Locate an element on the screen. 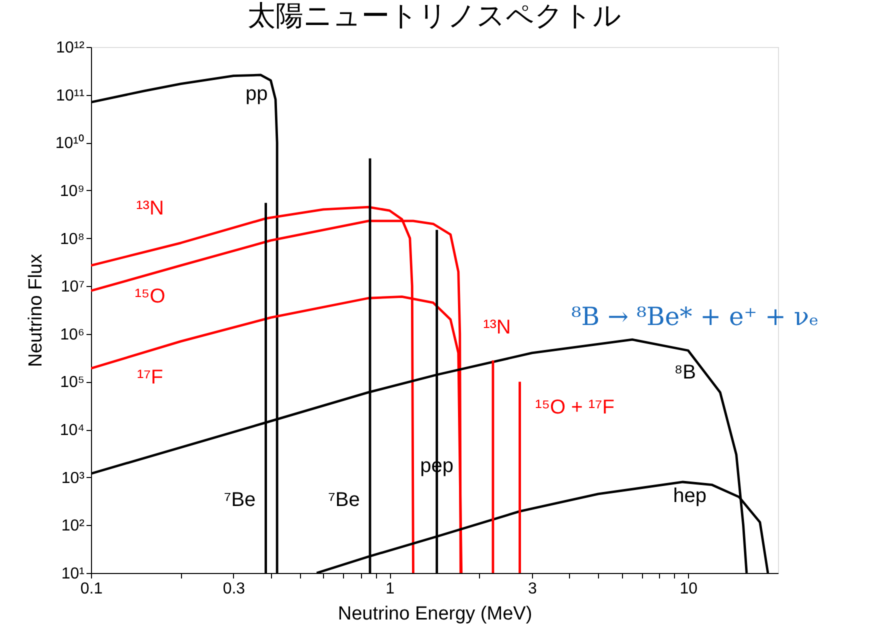 This screenshot has height=630, width=877. x-axis-title: Neutrino Energy (MeV) is located at coordinates (435, 614).